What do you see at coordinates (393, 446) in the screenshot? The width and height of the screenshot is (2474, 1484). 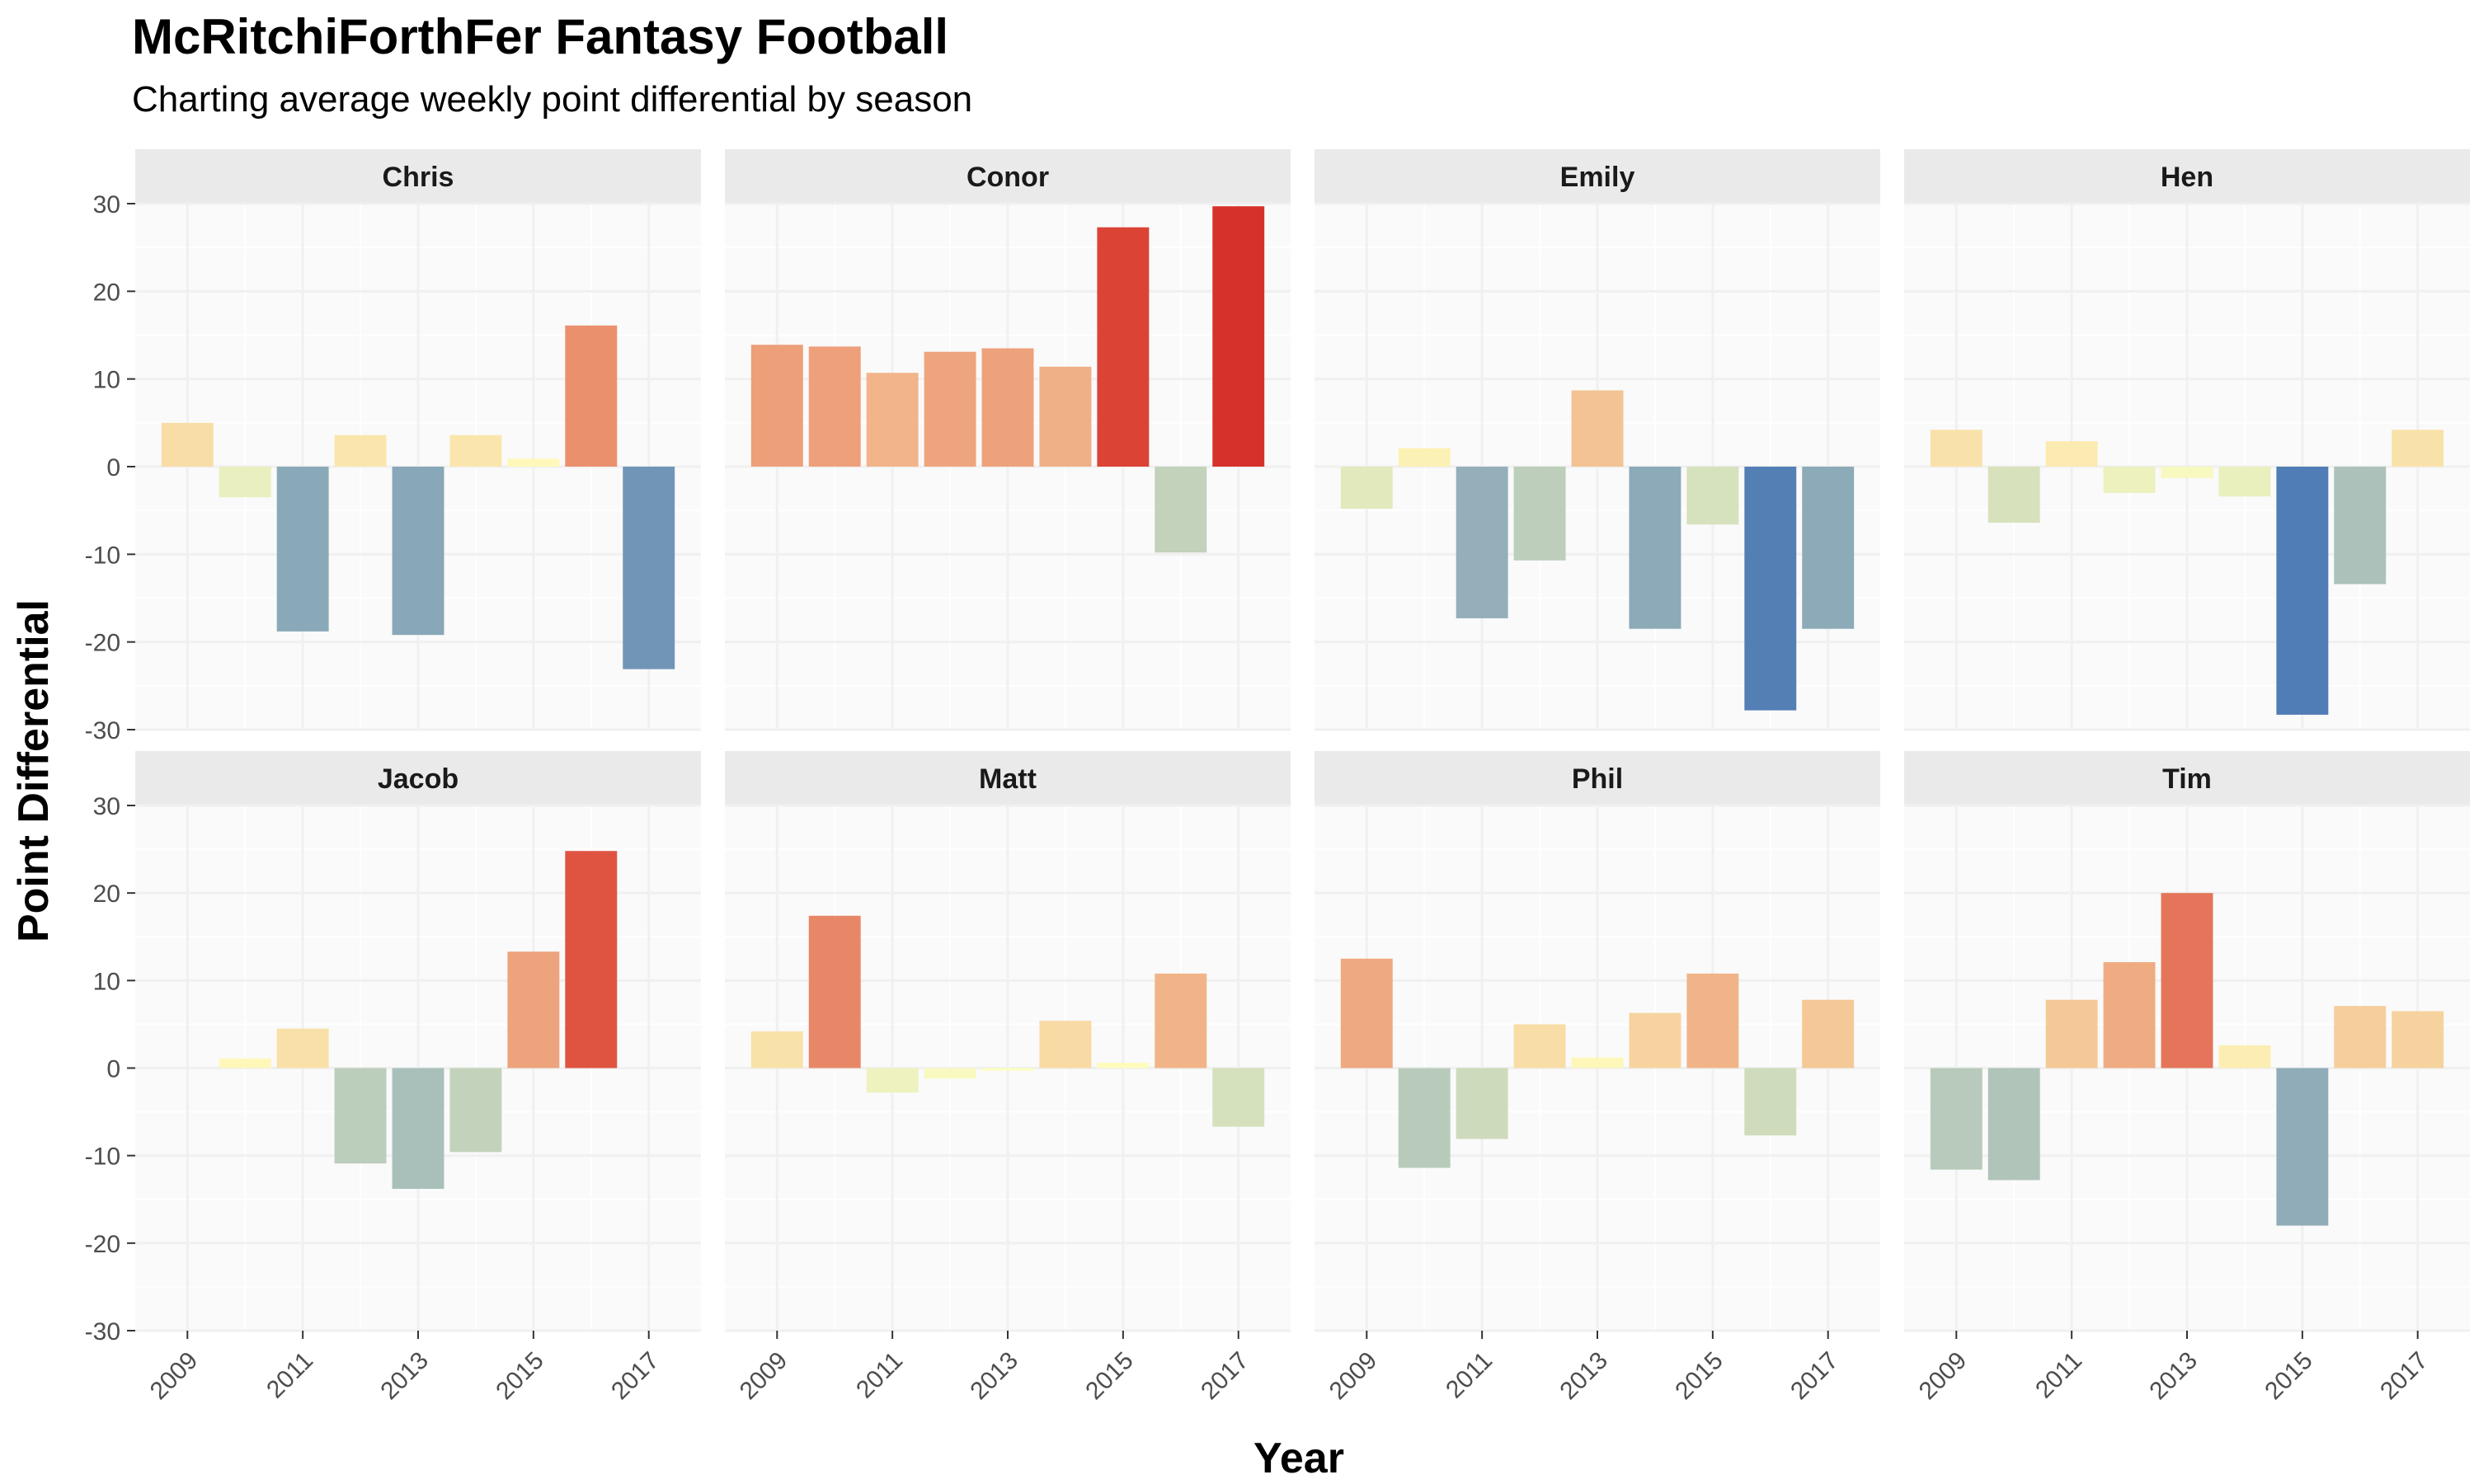 I see `facet-panel: Chris 30 20 10 0 -10 -20 -30` at bounding box center [393, 446].